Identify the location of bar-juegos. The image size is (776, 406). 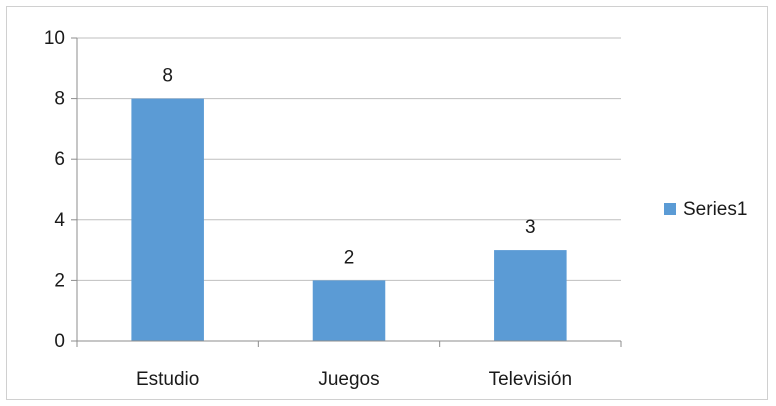
(349, 310).